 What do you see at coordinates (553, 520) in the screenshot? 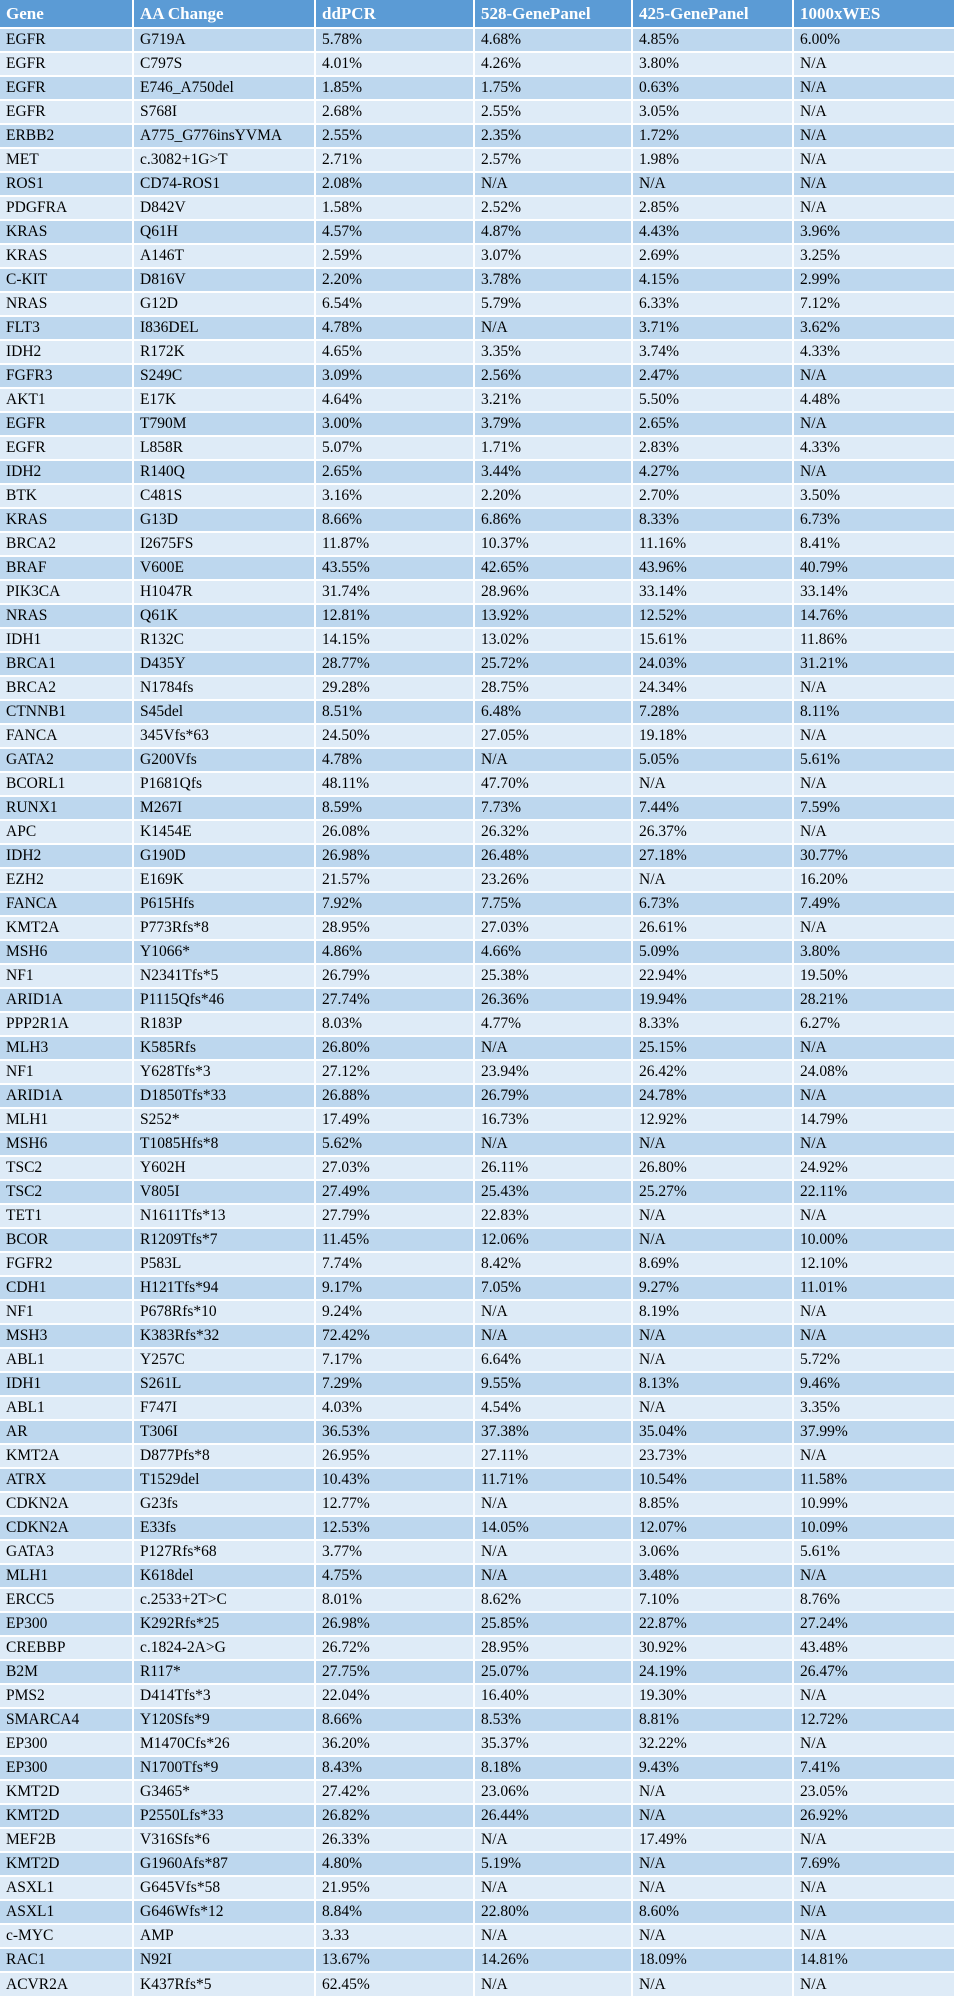
I see `panel_528-cell: 6.86%` at bounding box center [553, 520].